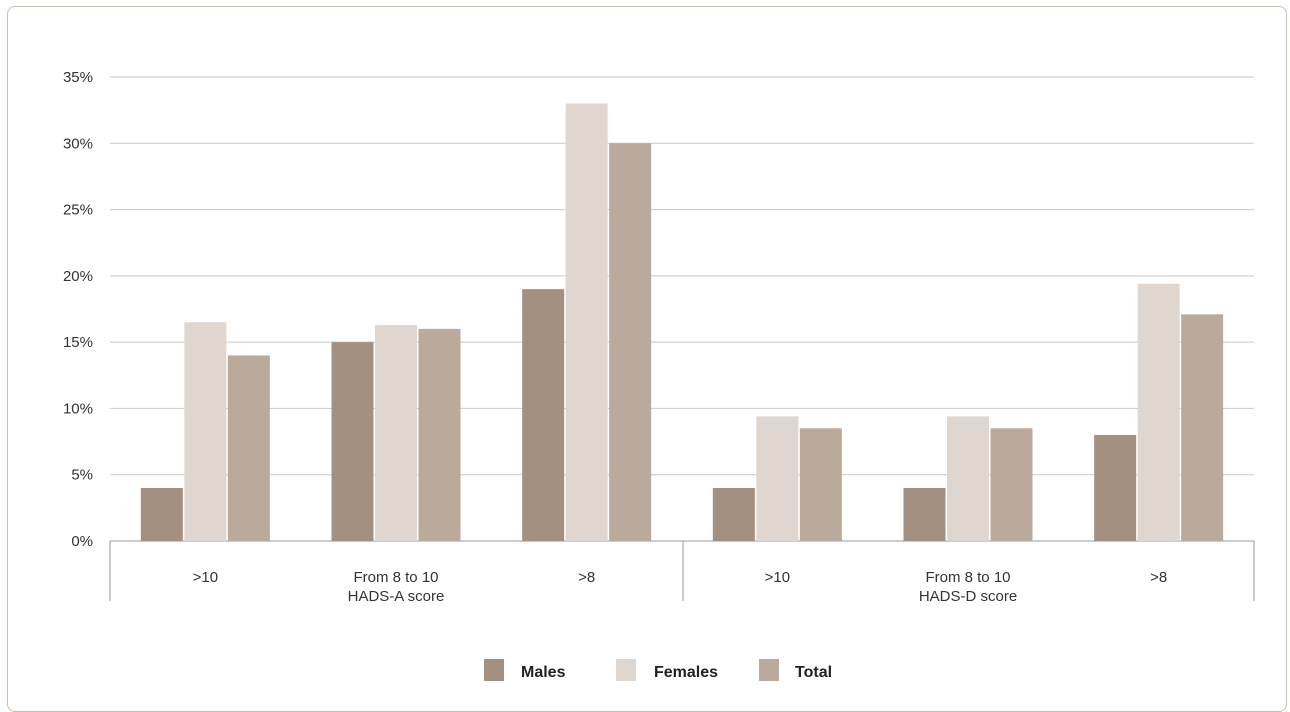 The image size is (1290, 712). Describe the element at coordinates (396, 596) in the screenshot. I see `group-label: HADS-A score` at that location.